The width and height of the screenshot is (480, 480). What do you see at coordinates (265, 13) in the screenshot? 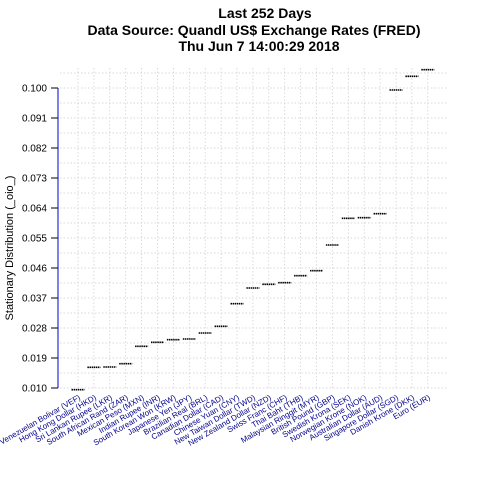
I see `chart-title-line-1: Last 252 Days` at bounding box center [265, 13].